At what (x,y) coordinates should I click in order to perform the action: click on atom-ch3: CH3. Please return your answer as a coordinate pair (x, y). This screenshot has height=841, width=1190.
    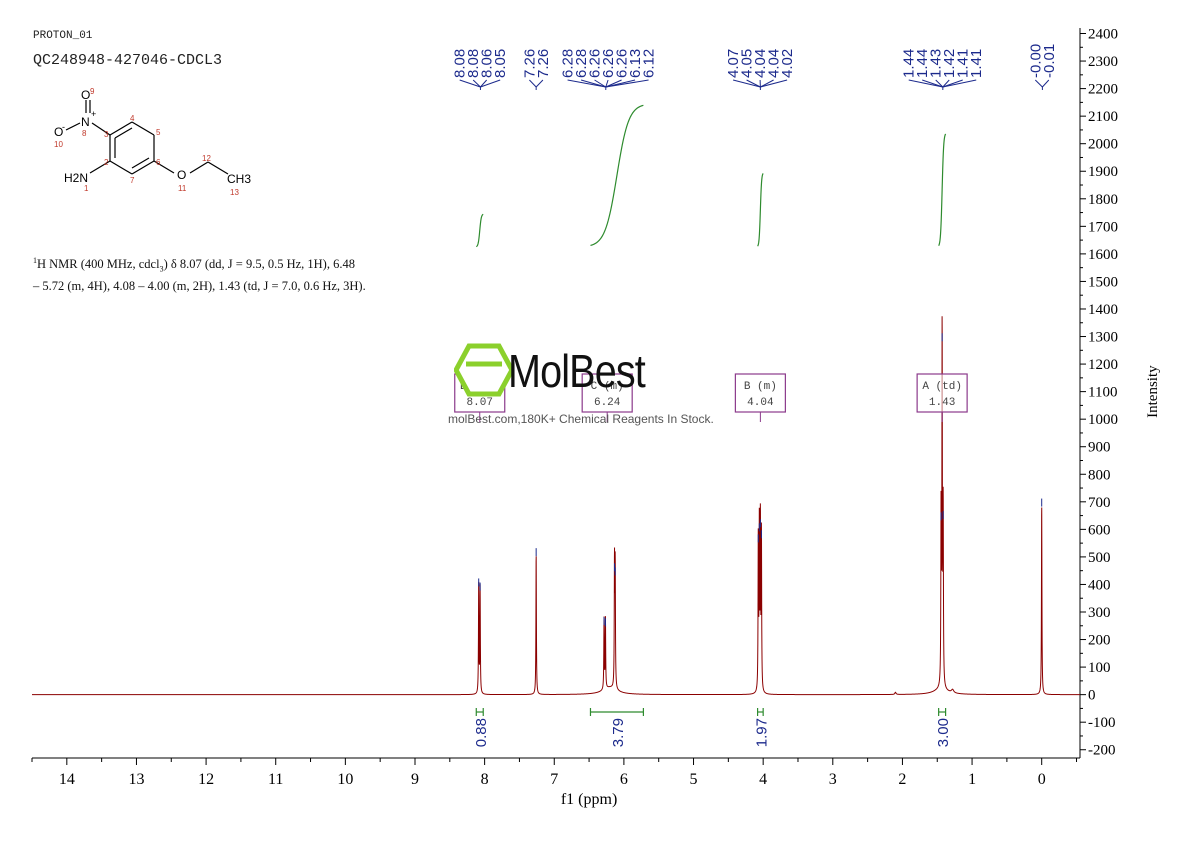
    Looking at the image, I should click on (239, 179).